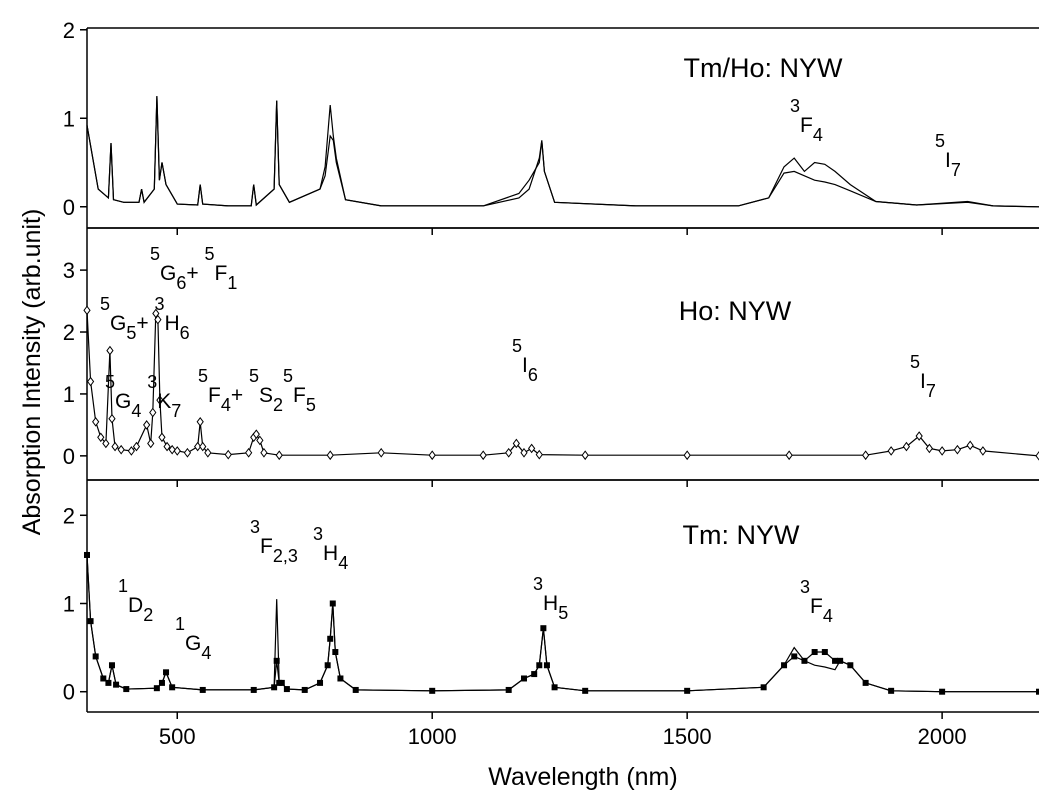 This screenshot has height=793, width=1039. I want to click on peak-label: 5G5+ 3H6, so click(145, 318).